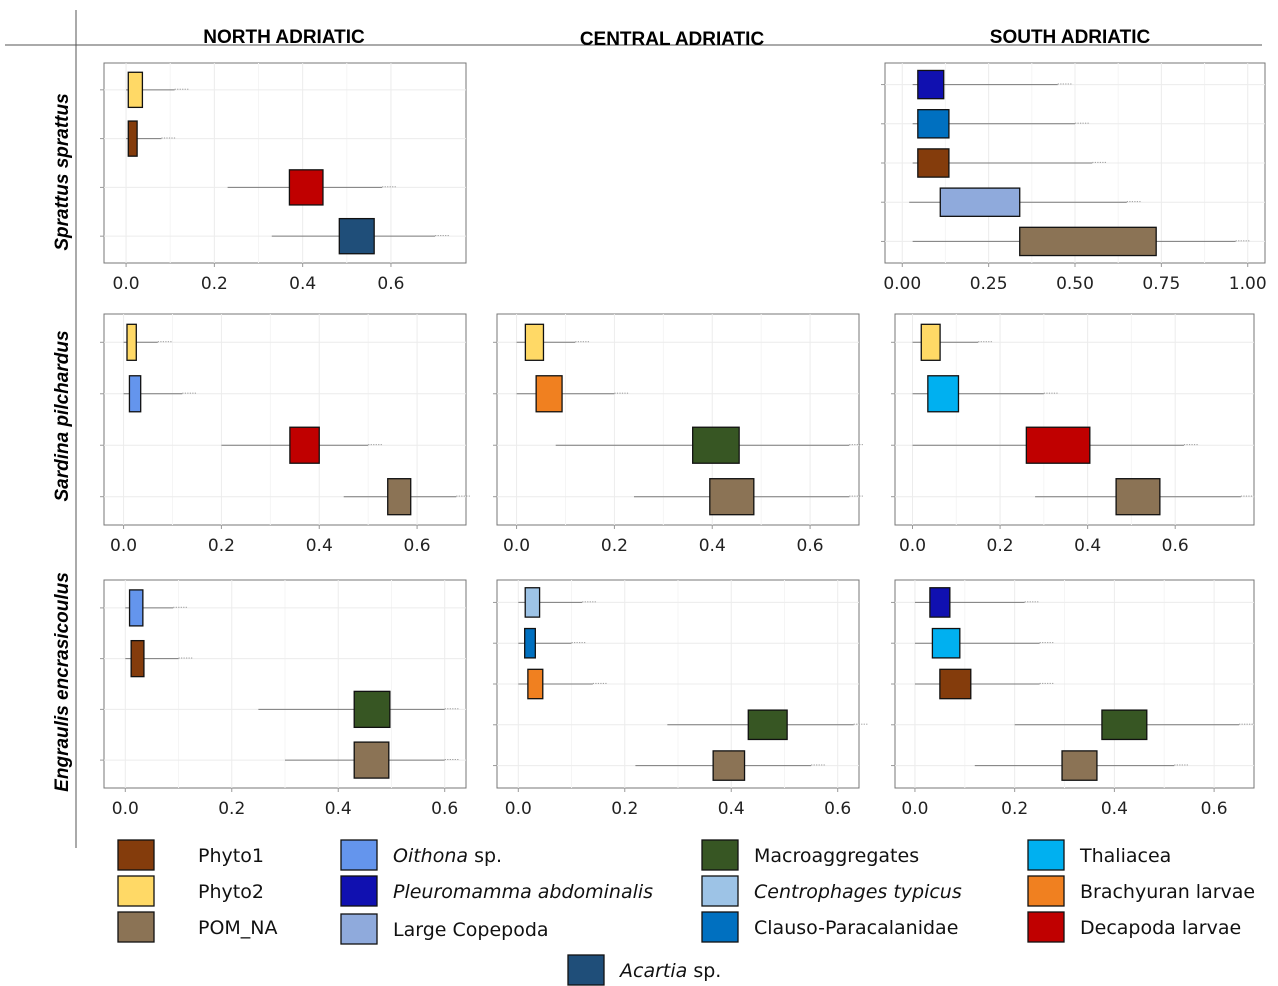 The height and width of the screenshot is (986, 1278). I want to click on legend-item-decapoda-larvae: Decapoda larvae, so click(1134, 927).